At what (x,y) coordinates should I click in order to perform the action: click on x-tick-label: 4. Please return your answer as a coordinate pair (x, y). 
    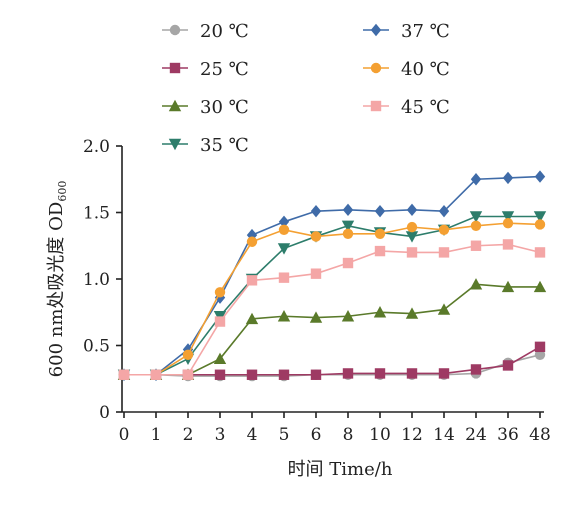
    Looking at the image, I should click on (252, 435).